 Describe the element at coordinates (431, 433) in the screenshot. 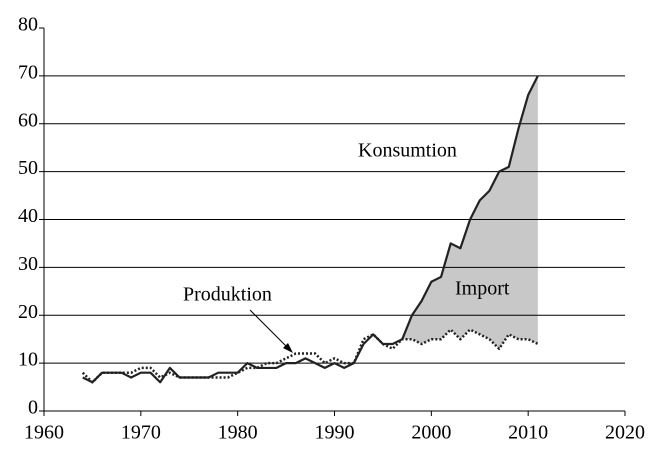

I see `x-tick-label: 2000` at that location.